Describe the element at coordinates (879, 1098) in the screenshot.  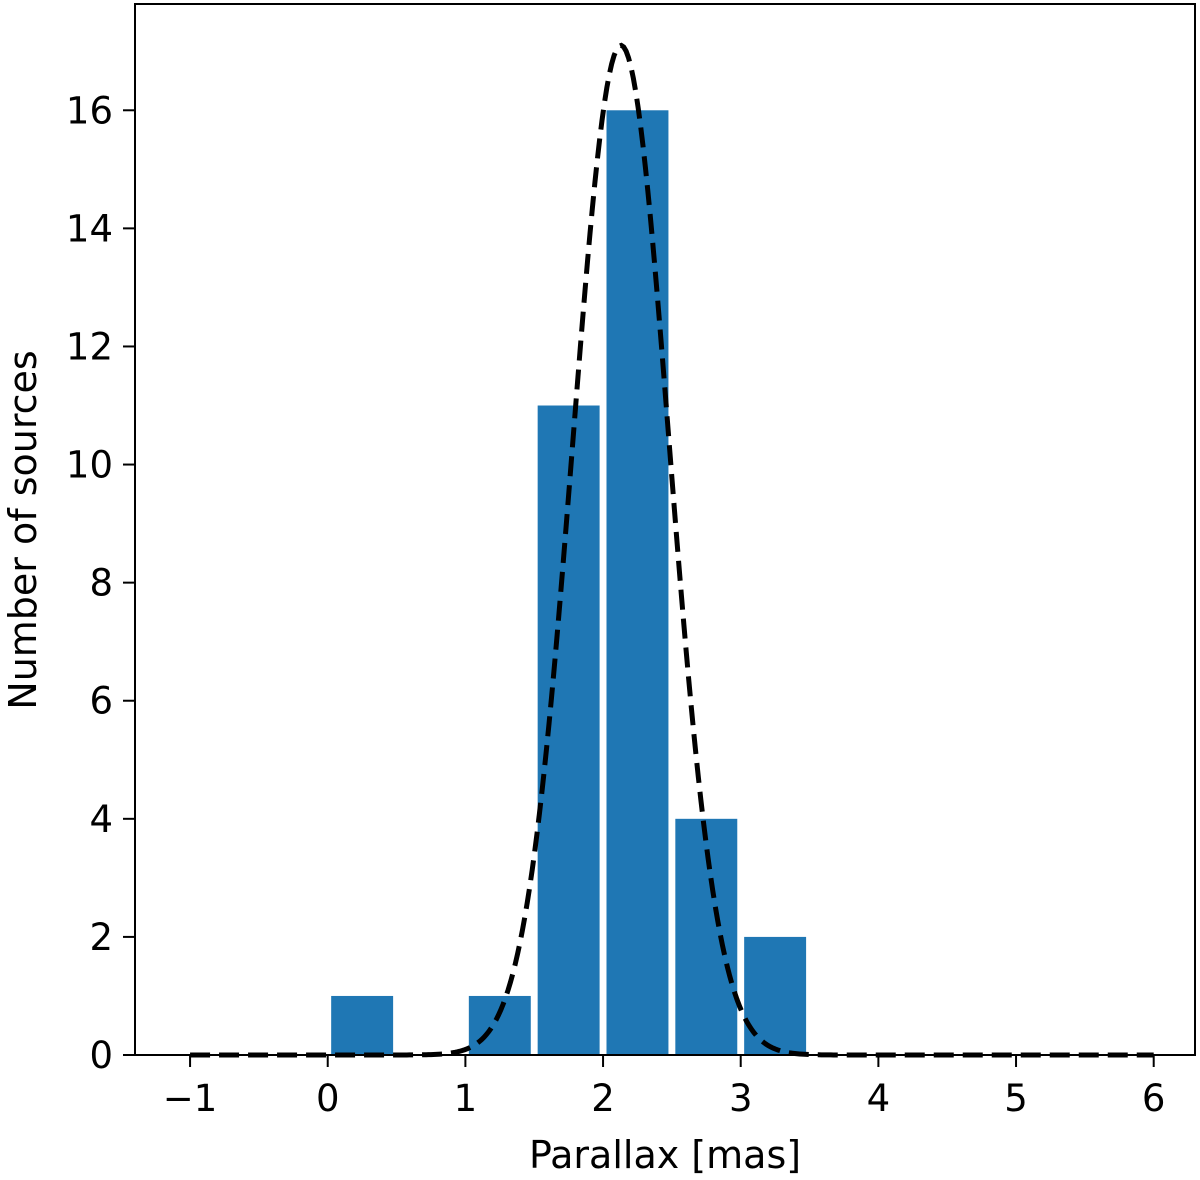
I see `x-tick-label: 4` at that location.